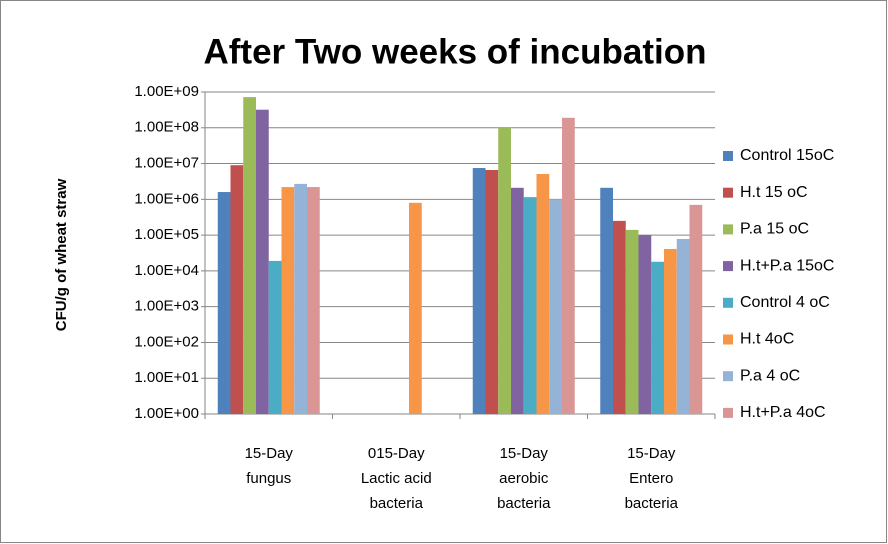 The image size is (888, 544). I want to click on legend-label: H.t+P.a 15oC, so click(787, 265).